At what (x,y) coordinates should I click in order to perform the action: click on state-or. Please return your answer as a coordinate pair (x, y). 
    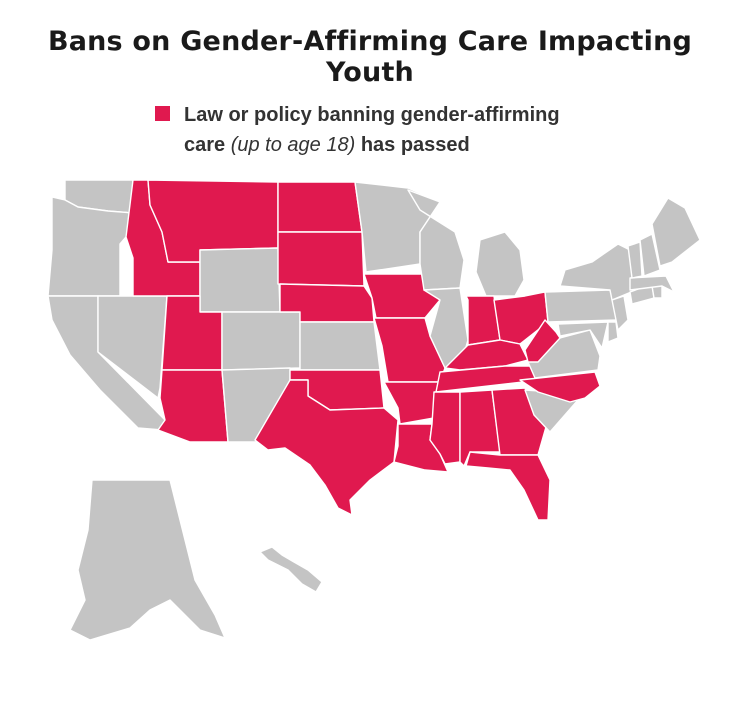
    Looking at the image, I should click on (90, 246).